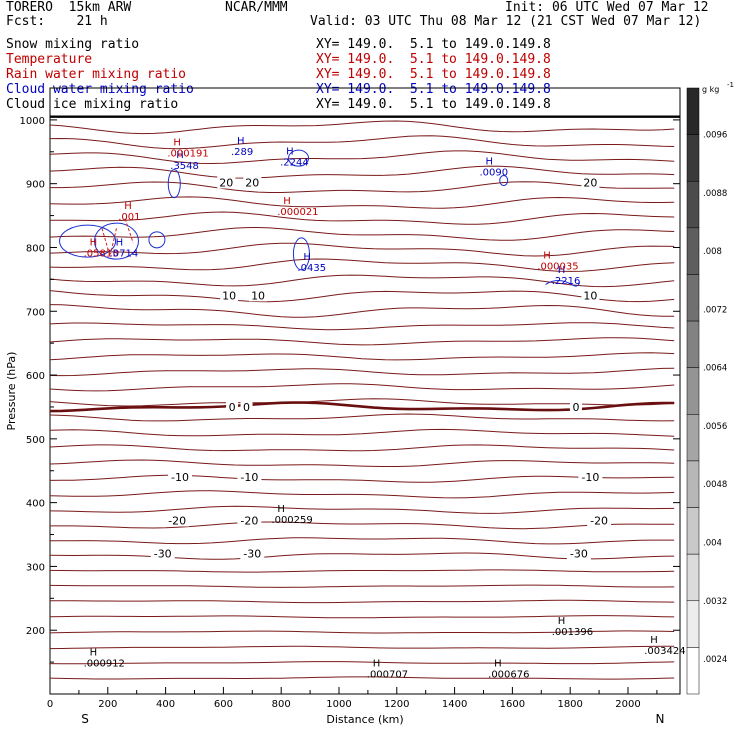 The width and height of the screenshot is (740, 740). What do you see at coordinates (187, 153) in the screenshot?
I see `extremum-value: .000191` at bounding box center [187, 153].